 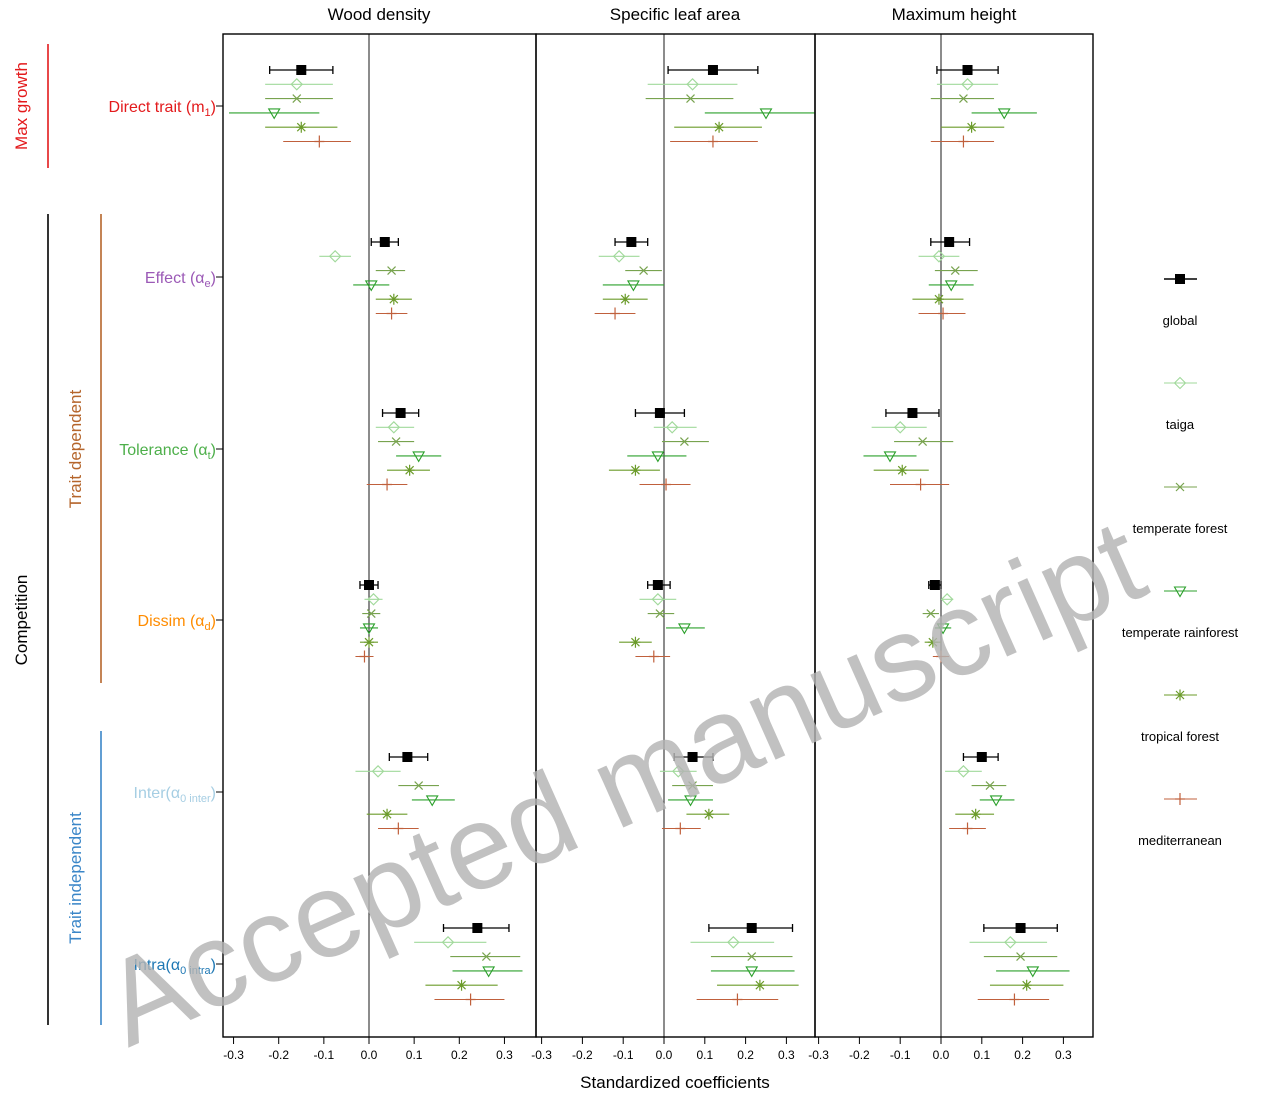 I want to click on legend-label-taiga: taiga, so click(x=1180, y=424).